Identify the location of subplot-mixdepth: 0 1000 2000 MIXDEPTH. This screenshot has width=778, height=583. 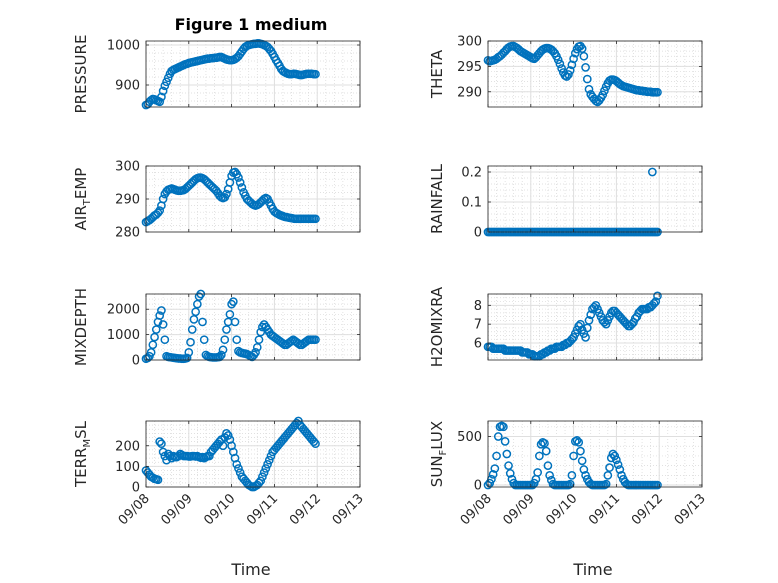
(216, 328).